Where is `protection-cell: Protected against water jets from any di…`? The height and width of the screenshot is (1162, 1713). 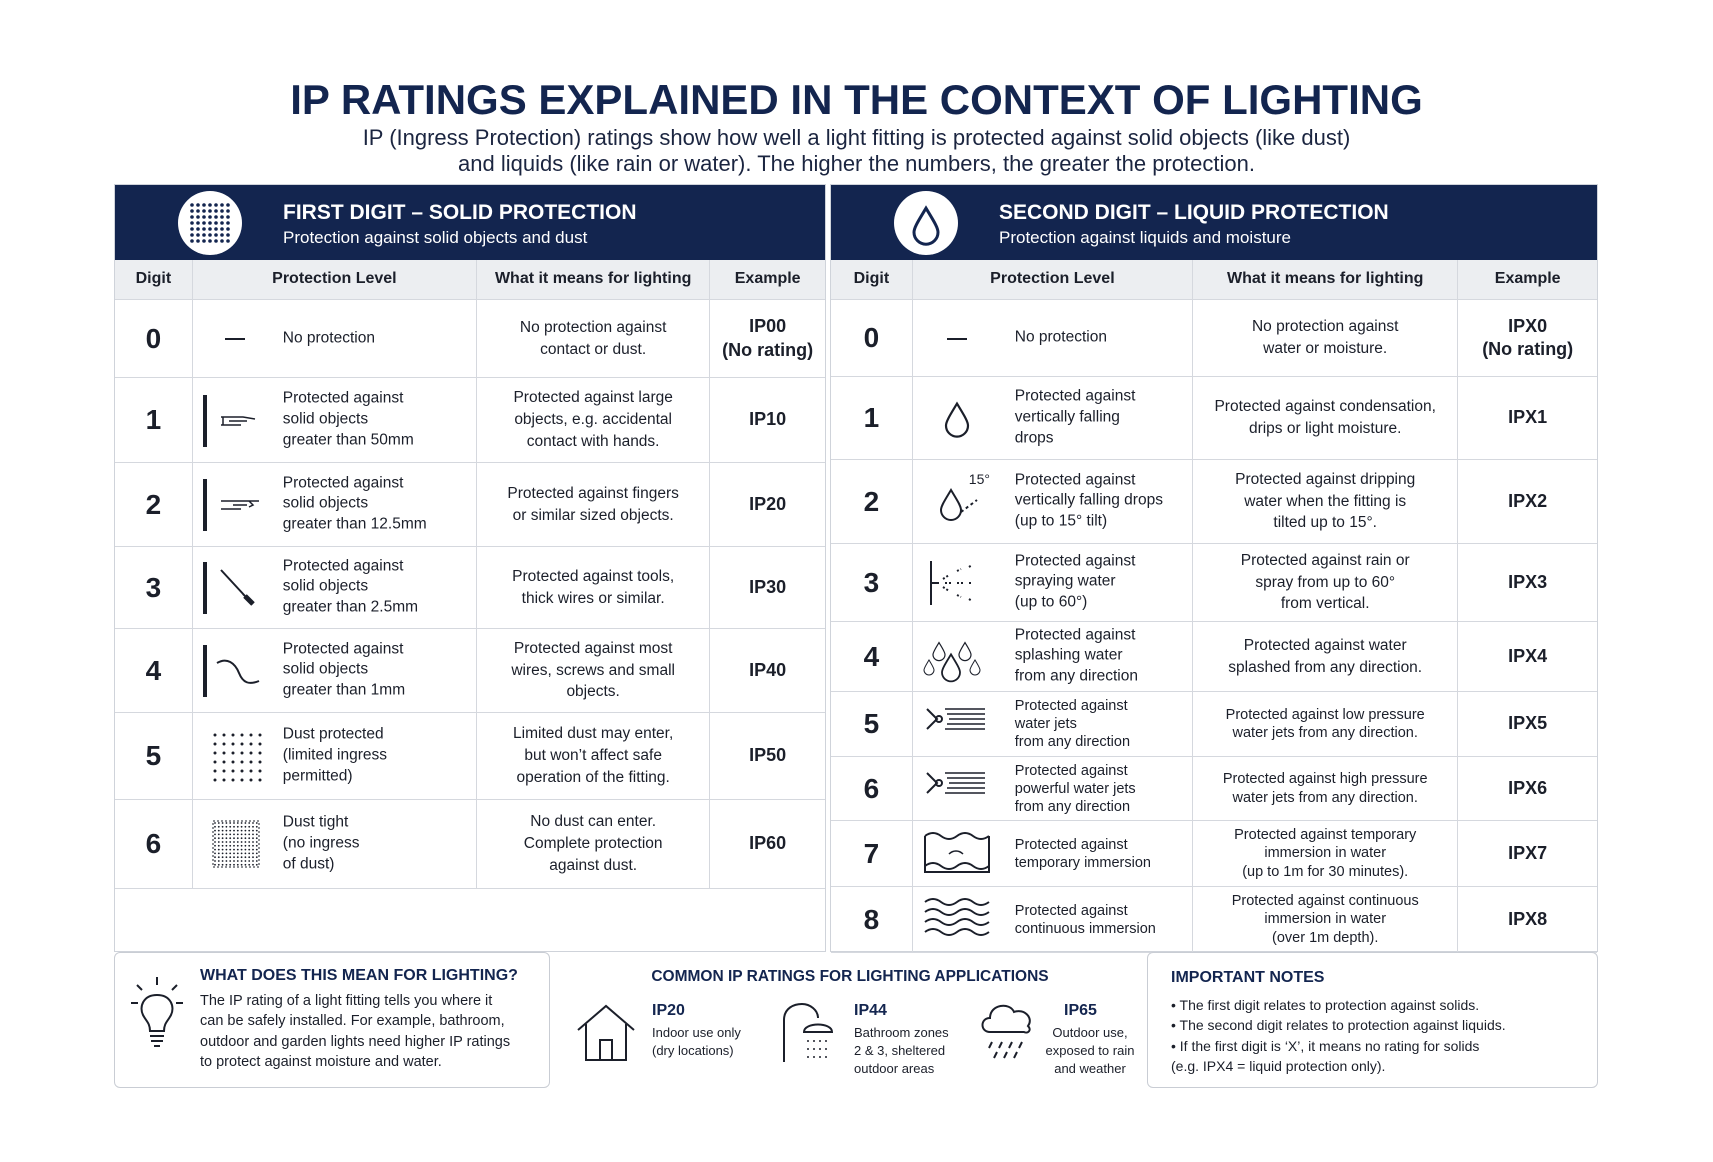
protection-cell: Protected against water jets from any di… is located at coordinates (1053, 724).